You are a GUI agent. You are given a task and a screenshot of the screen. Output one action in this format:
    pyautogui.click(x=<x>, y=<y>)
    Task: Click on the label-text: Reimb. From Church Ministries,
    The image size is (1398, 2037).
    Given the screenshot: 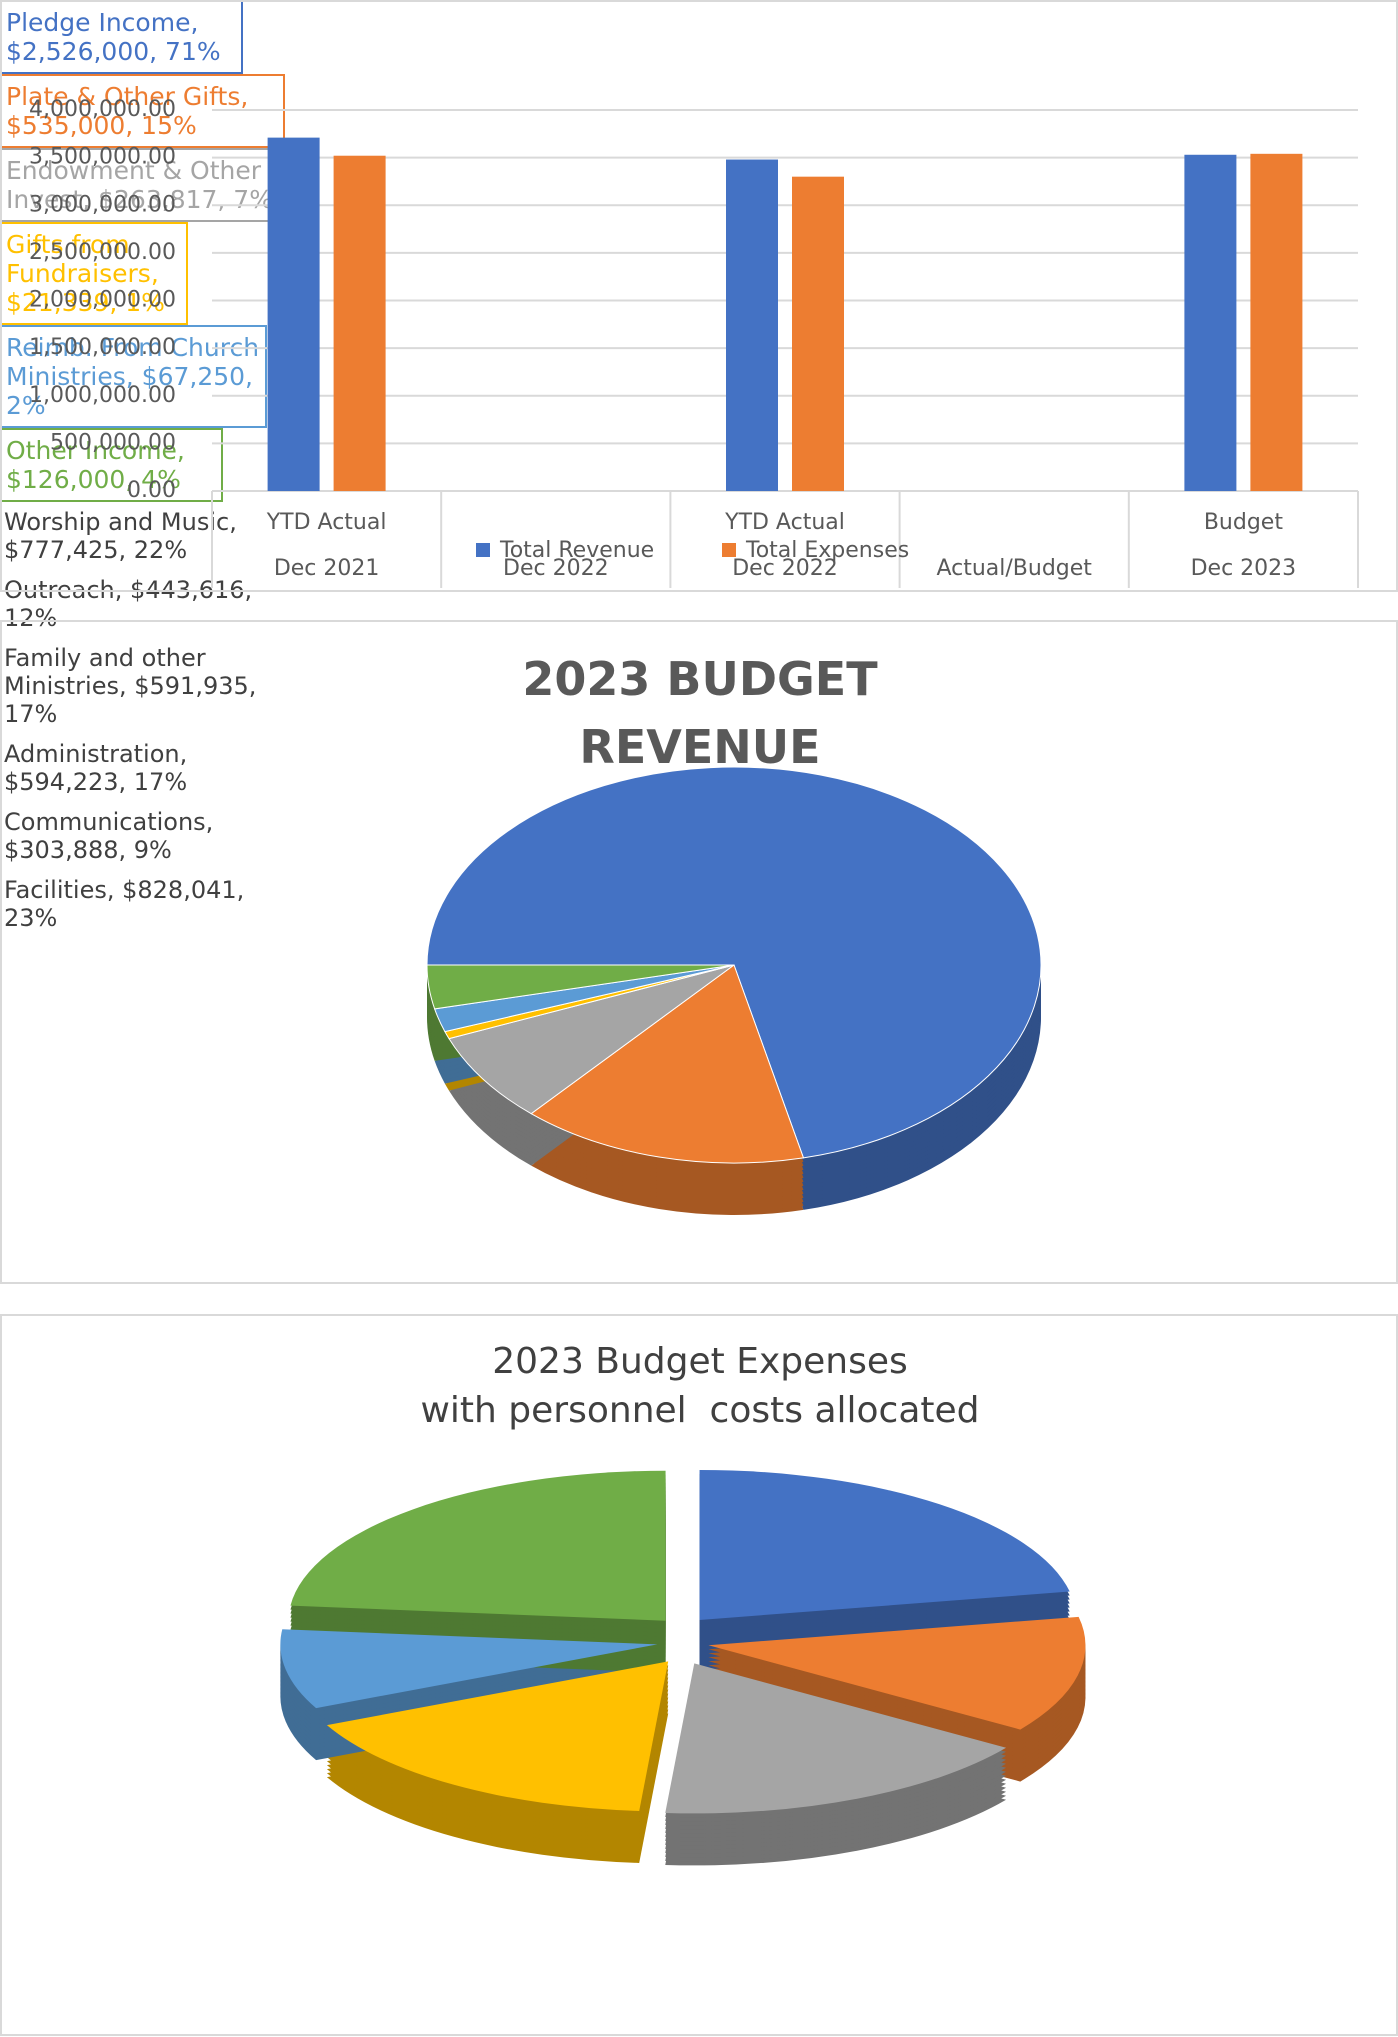 What is the action you would take?
    pyautogui.click(x=133, y=362)
    